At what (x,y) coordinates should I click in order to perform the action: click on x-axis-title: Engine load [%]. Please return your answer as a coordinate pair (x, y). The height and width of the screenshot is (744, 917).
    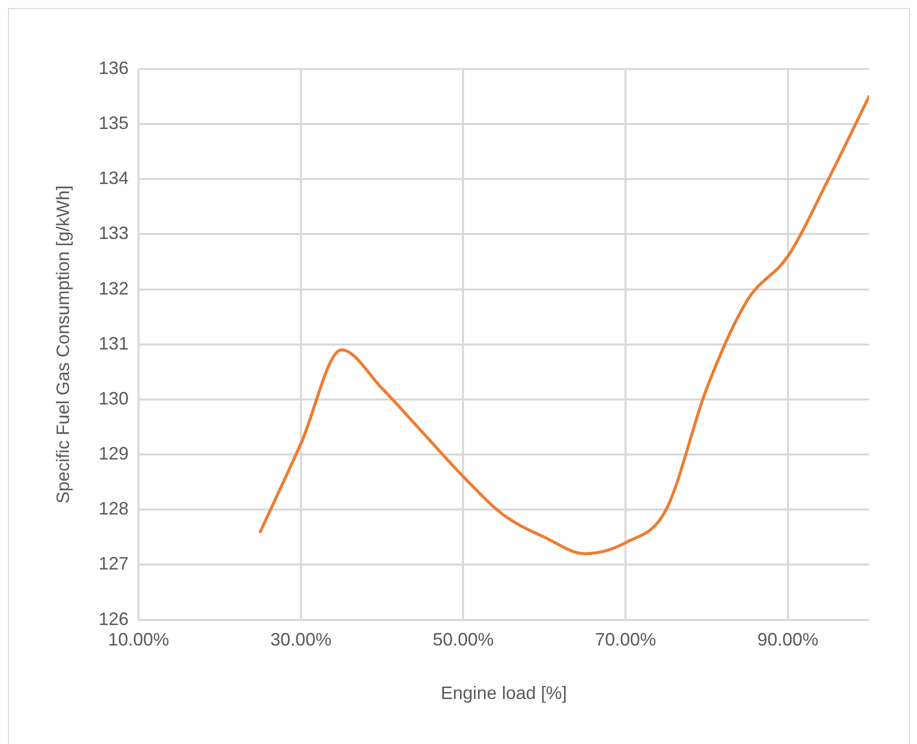
    Looking at the image, I should click on (503, 693).